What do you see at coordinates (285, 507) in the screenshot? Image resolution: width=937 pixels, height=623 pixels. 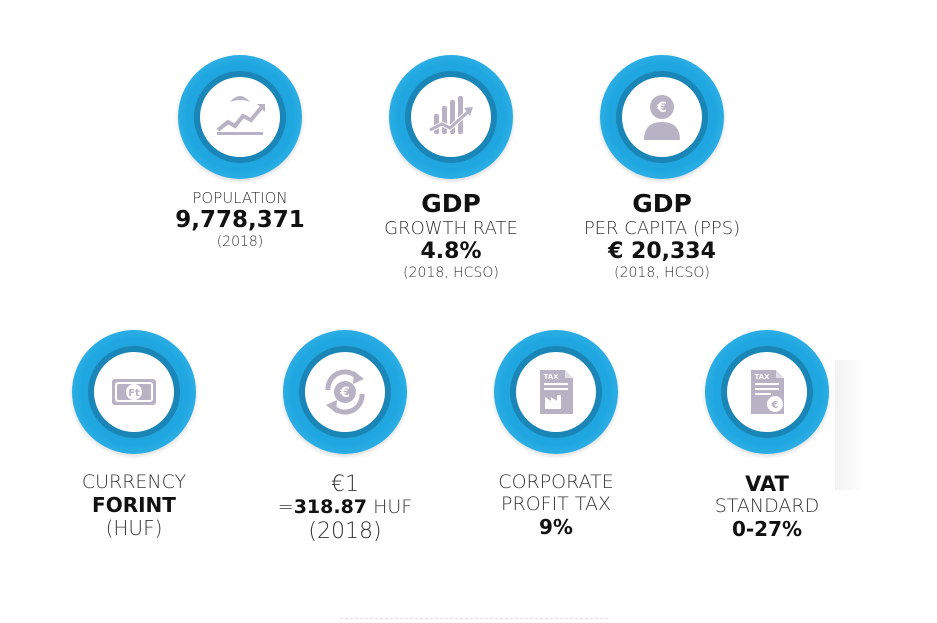 I see `exchange-eq: =` at bounding box center [285, 507].